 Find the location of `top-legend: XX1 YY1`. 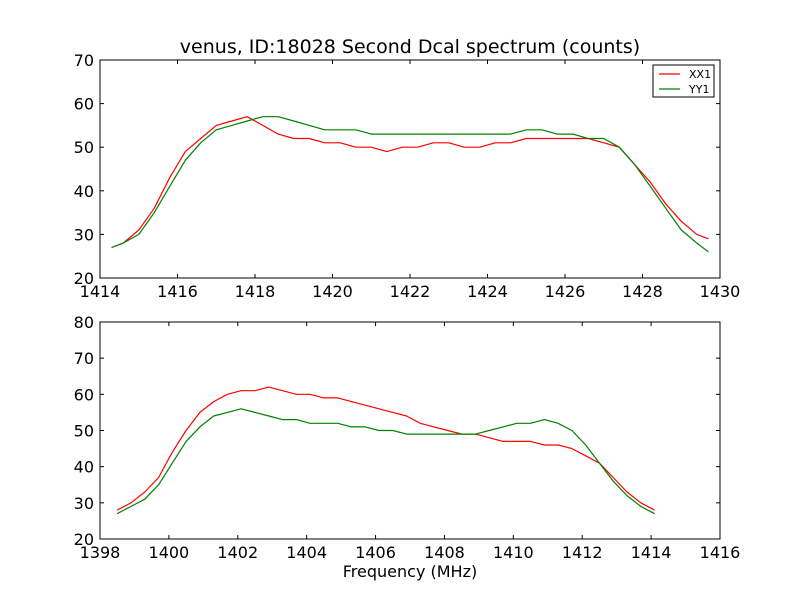

top-legend: XX1 YY1 is located at coordinates (683, 81).